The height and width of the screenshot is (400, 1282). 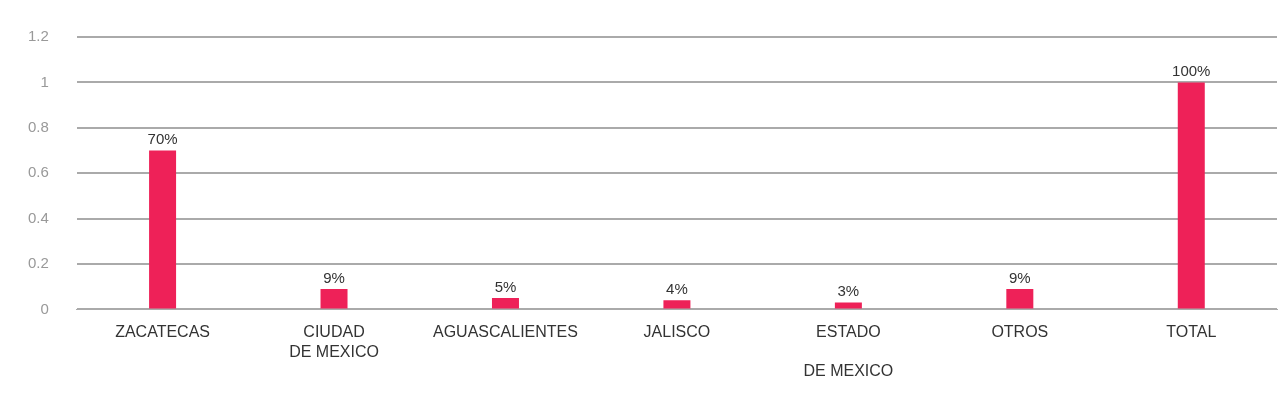 What do you see at coordinates (505, 332) in the screenshot?
I see `x-tick-label: AGUASCALIENTES` at bounding box center [505, 332].